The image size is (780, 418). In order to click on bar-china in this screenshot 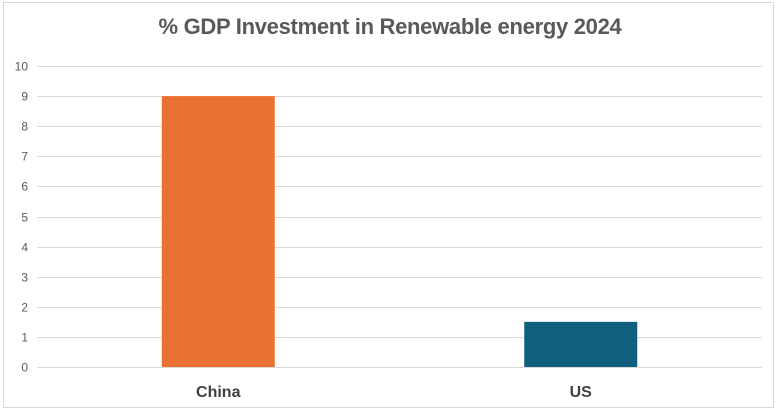, I will do `click(218, 231)`.